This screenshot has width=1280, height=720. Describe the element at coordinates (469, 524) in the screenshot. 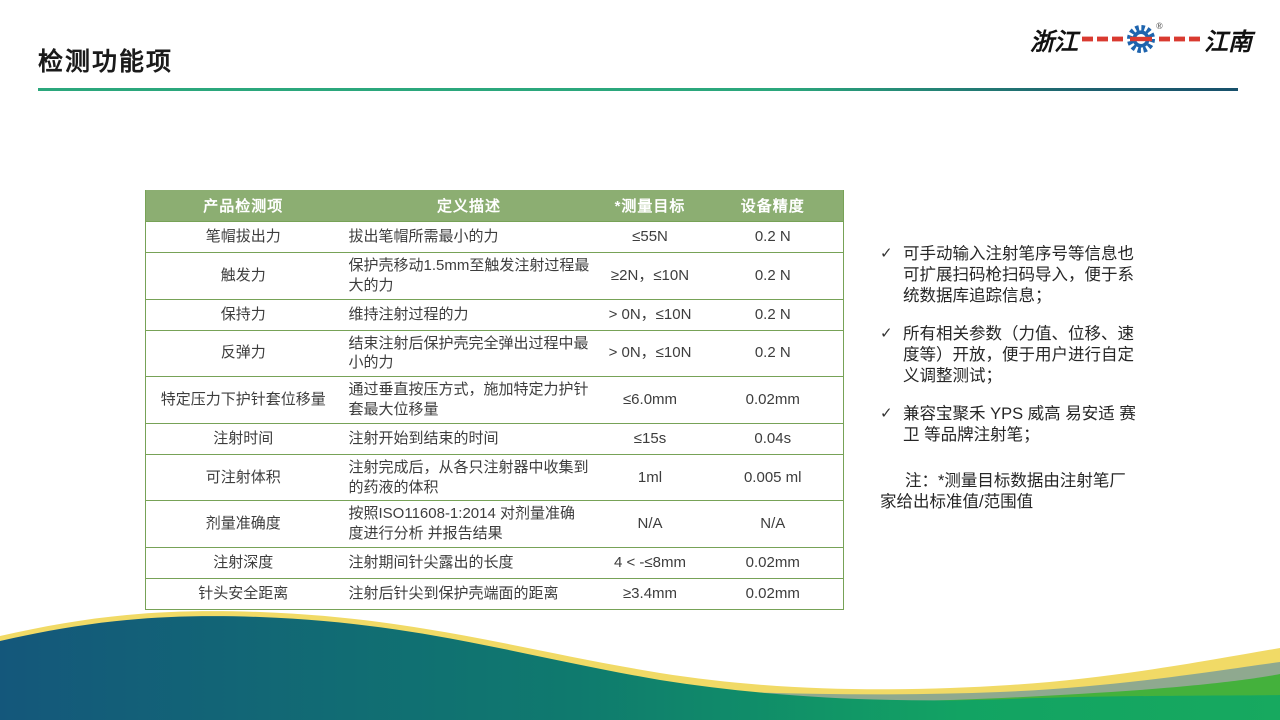

I see `cell-definition: 按照ISO11608-1:2014 对剂量准确度进行分析 并报告结果` at that location.